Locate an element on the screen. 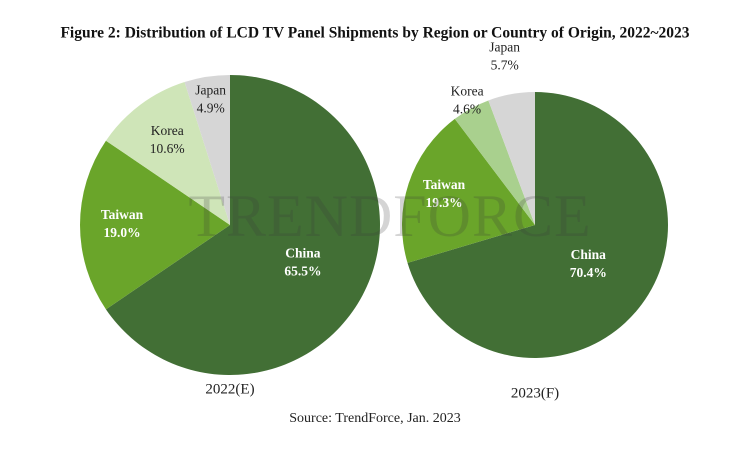  slice-value: 19.3% is located at coordinates (443, 202).